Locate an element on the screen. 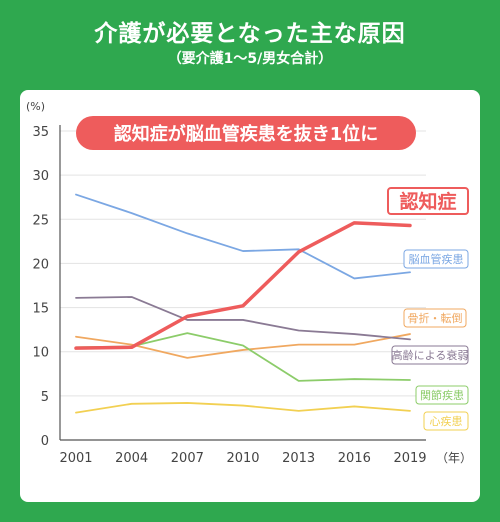 Image resolution: width=500 pixels, height=522 pixels. x-tick-label: 2004 is located at coordinates (131, 458).